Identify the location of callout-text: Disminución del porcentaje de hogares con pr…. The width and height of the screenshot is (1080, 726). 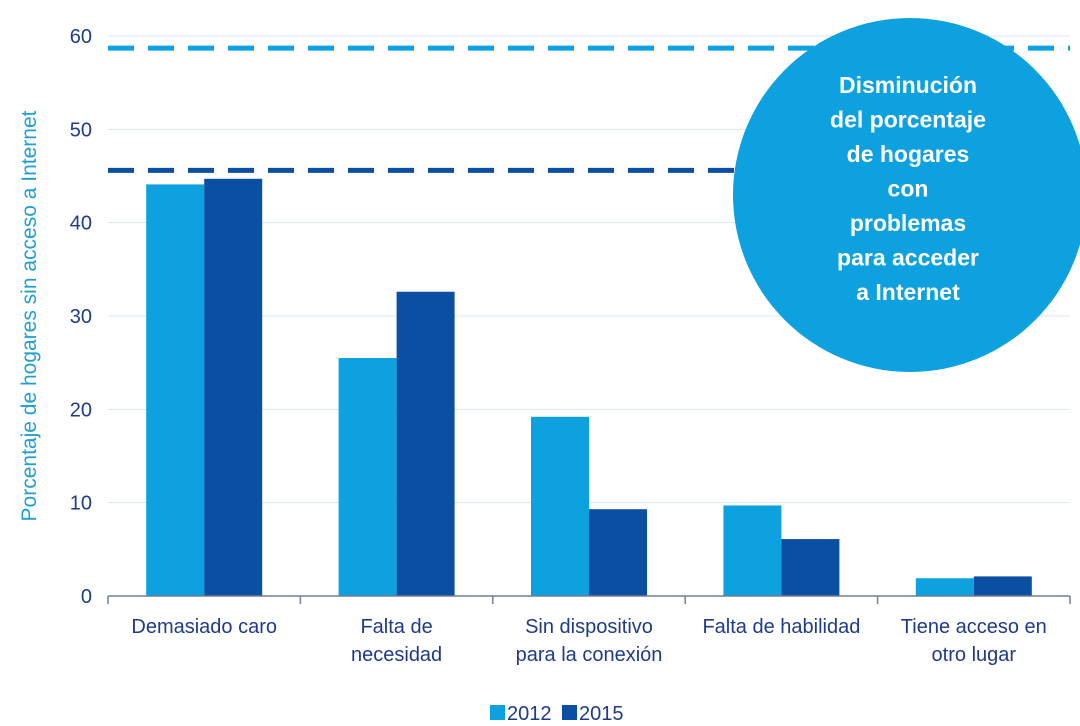
(908, 188).